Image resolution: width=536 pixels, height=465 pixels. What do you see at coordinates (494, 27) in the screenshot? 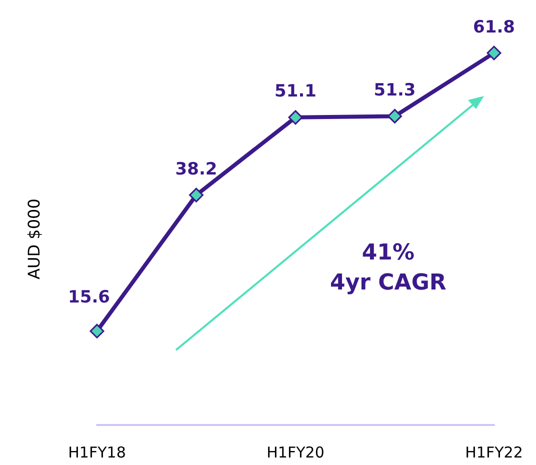
I see `data-label: 61.8` at bounding box center [494, 27].